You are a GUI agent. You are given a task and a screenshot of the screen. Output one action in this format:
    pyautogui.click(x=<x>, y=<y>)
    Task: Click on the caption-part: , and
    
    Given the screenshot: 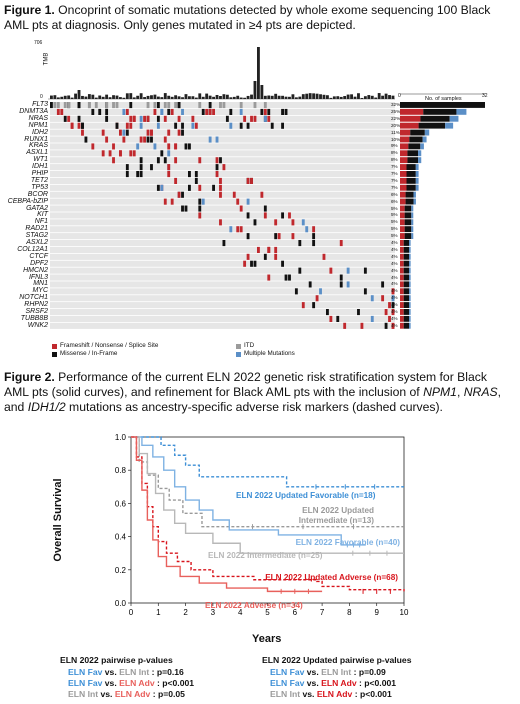 What is the action you would take?
    pyautogui.click(x=252, y=399)
    